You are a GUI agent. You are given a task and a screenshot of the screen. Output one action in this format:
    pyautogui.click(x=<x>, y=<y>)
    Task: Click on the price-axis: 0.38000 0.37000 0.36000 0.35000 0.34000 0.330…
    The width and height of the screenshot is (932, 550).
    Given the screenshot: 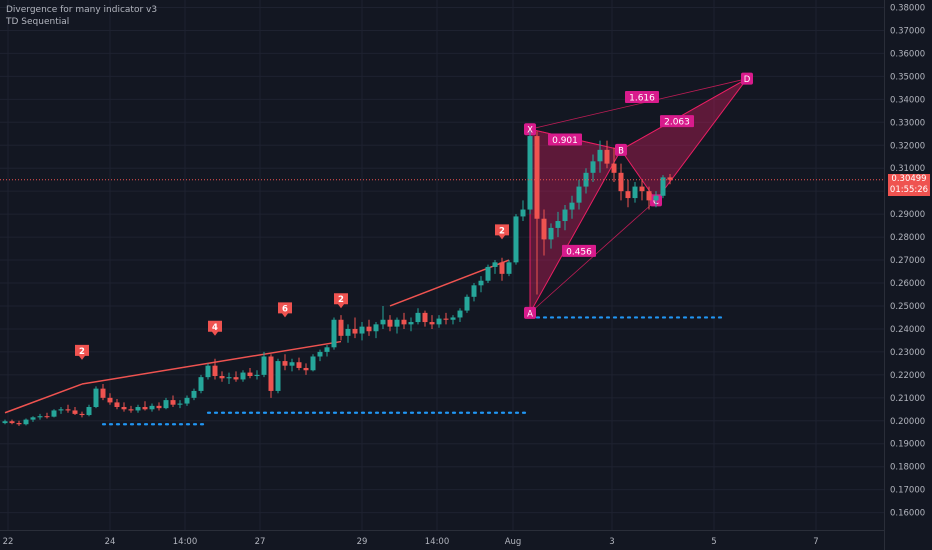 What is the action you would take?
    pyautogui.click(x=908, y=275)
    